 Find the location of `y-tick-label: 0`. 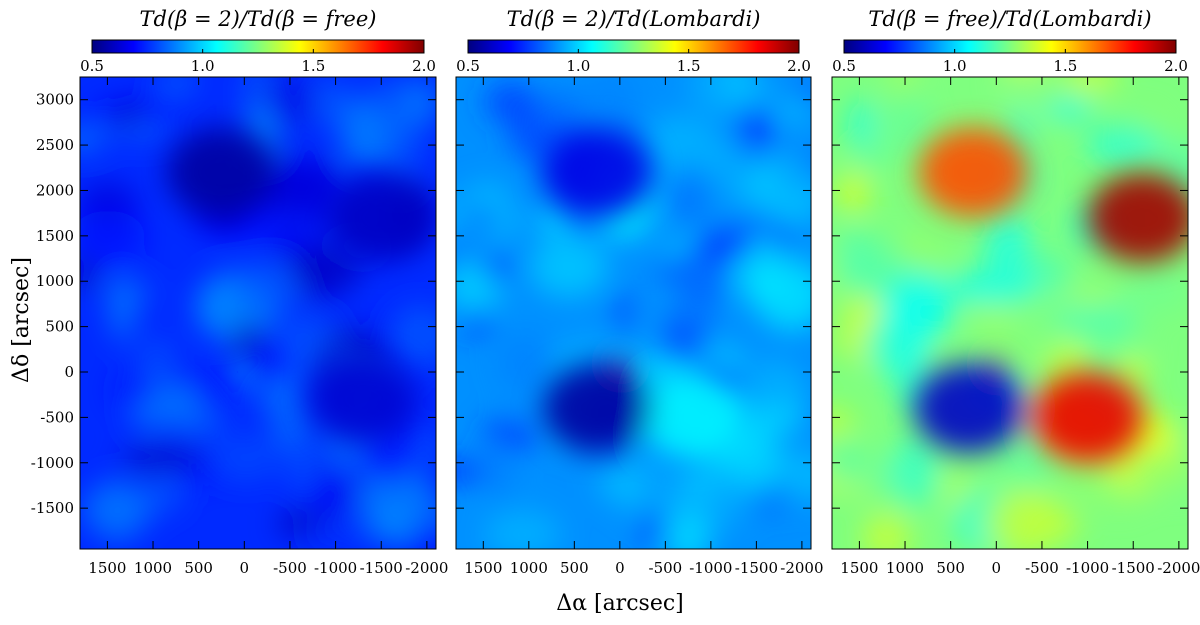

y-tick-label: 0 is located at coordinates (69, 372).